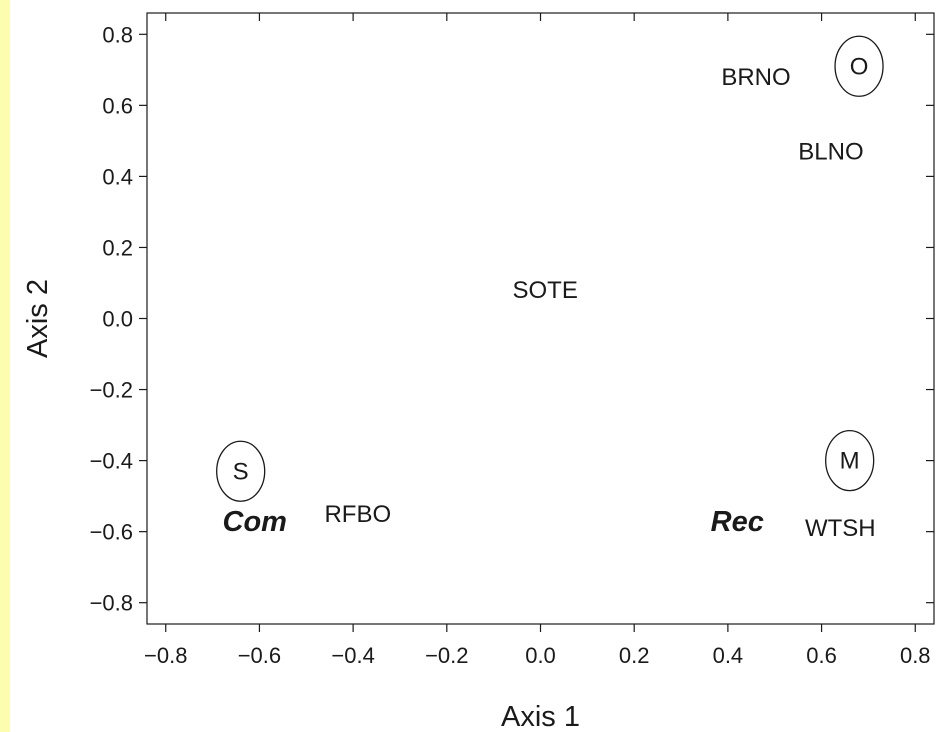  Describe the element at coordinates (915, 655) in the screenshot. I see `x-tick-label: 0.8` at that location.